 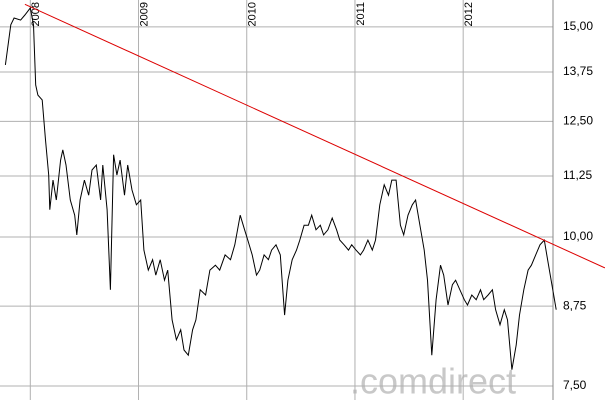 What do you see at coordinates (578, 71) in the screenshot?
I see `y-tick-label: 13,75` at bounding box center [578, 71].